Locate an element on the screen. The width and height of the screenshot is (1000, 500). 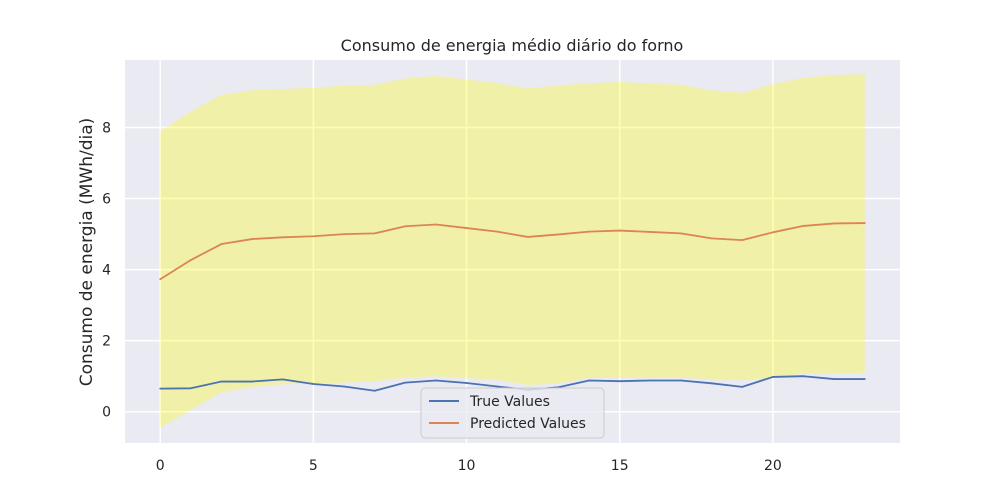
series-line-predicted-values is located at coordinates (512, 251).